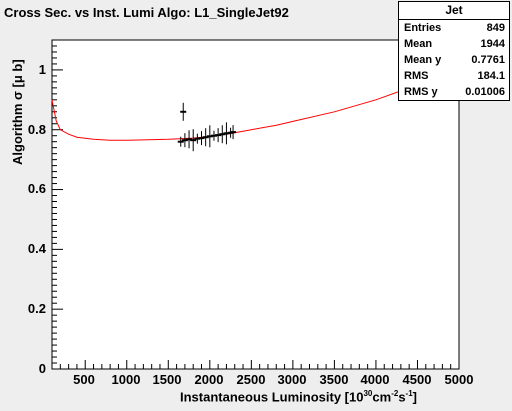 Image resolution: width=512 pixels, height=411 pixels. What do you see at coordinates (416, 76) in the screenshot?
I see `stats-label: RMS` at bounding box center [416, 76].